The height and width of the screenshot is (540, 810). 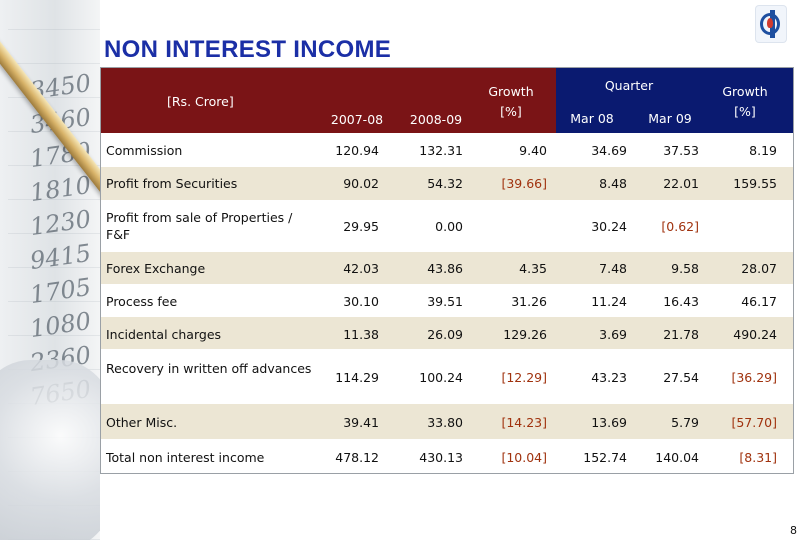 What do you see at coordinates (441, 377) in the screenshot?
I see `cell-fy2: 100.24` at bounding box center [441, 377].